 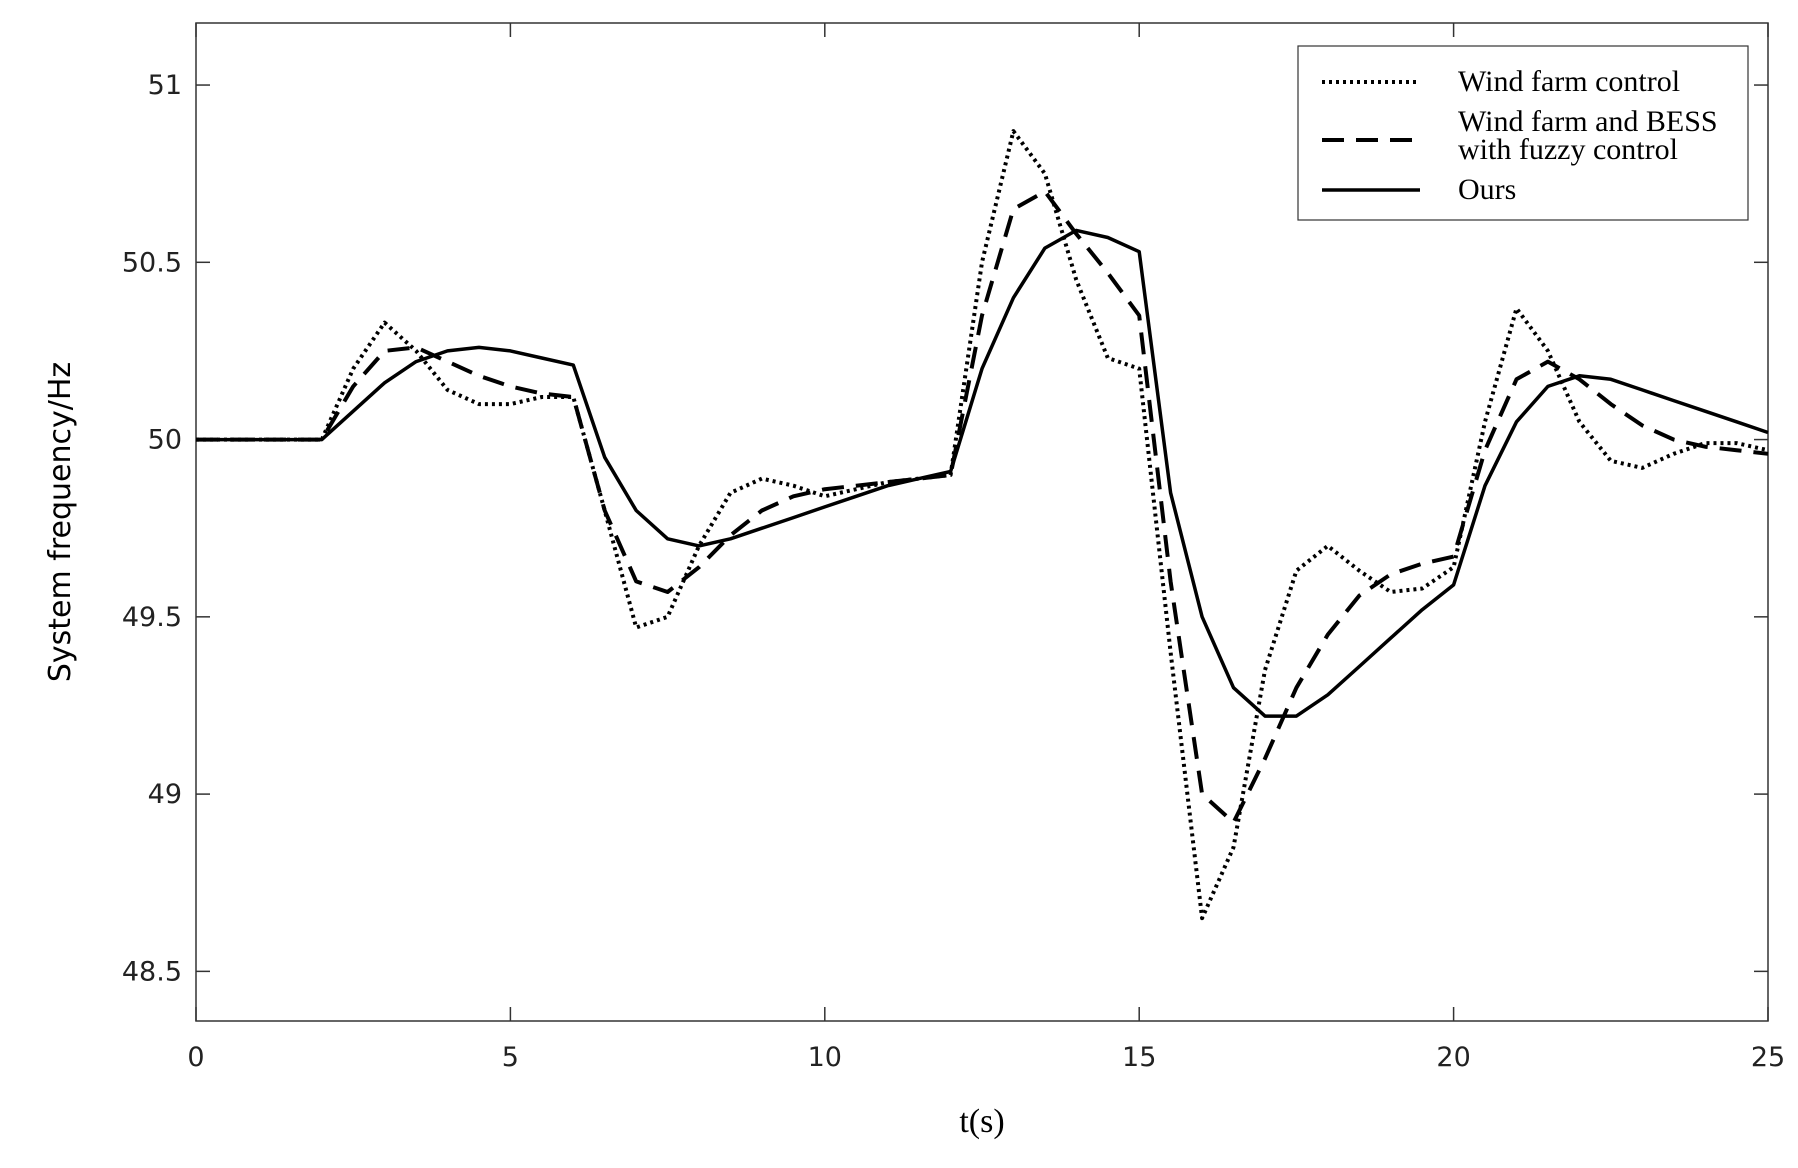 What do you see at coordinates (152, 262) in the screenshot?
I see `y-tick-label: 50.5` at bounding box center [152, 262].